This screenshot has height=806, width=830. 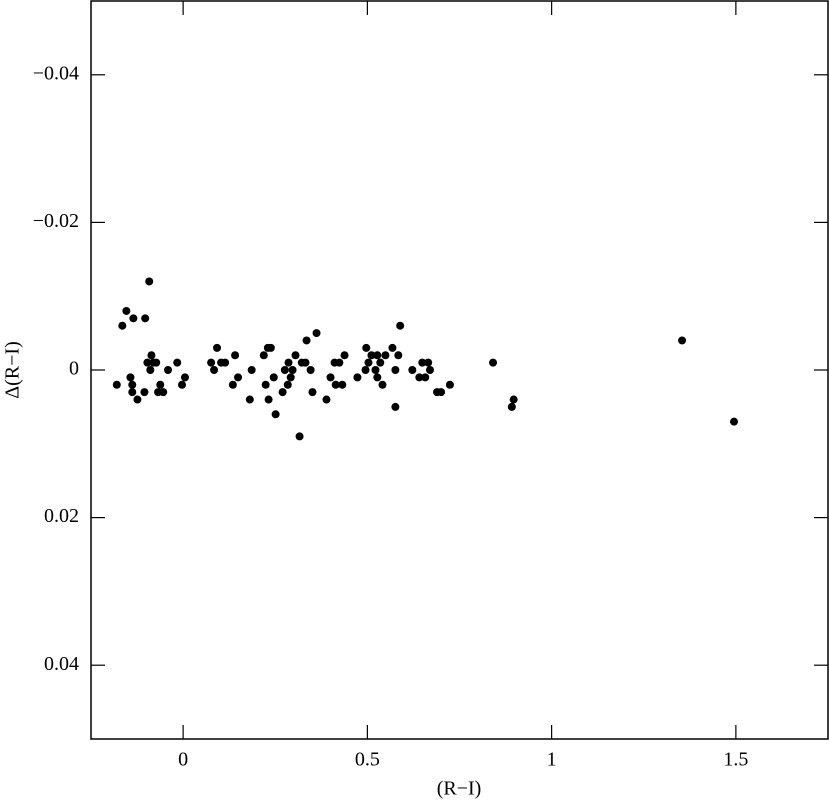 What do you see at coordinates (735, 760) in the screenshot?
I see `x-tick-label: 1.5` at bounding box center [735, 760].